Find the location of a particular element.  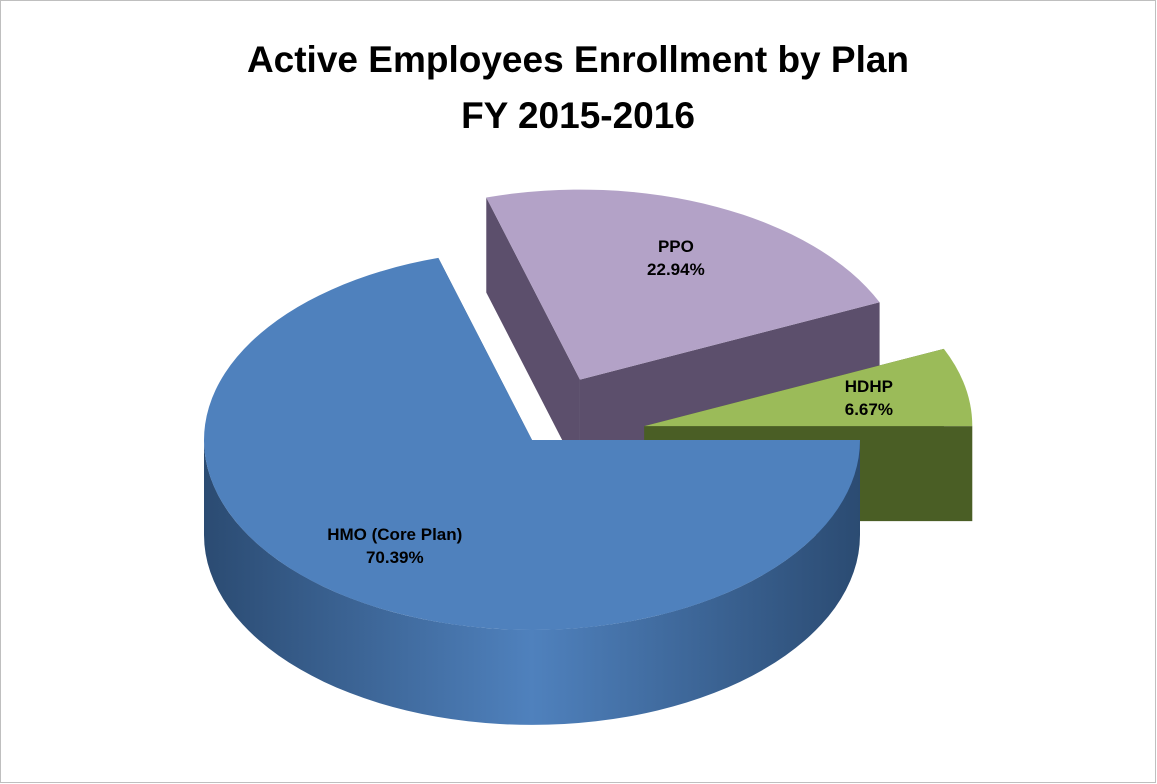

data-label-name: HMO (Core Plan) is located at coordinates (394, 534).